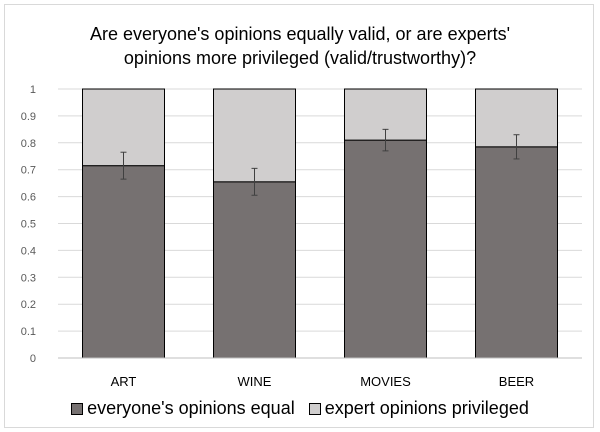  I want to click on legend-label-everyone-equal: everyone's opinions equal, so click(191, 408).